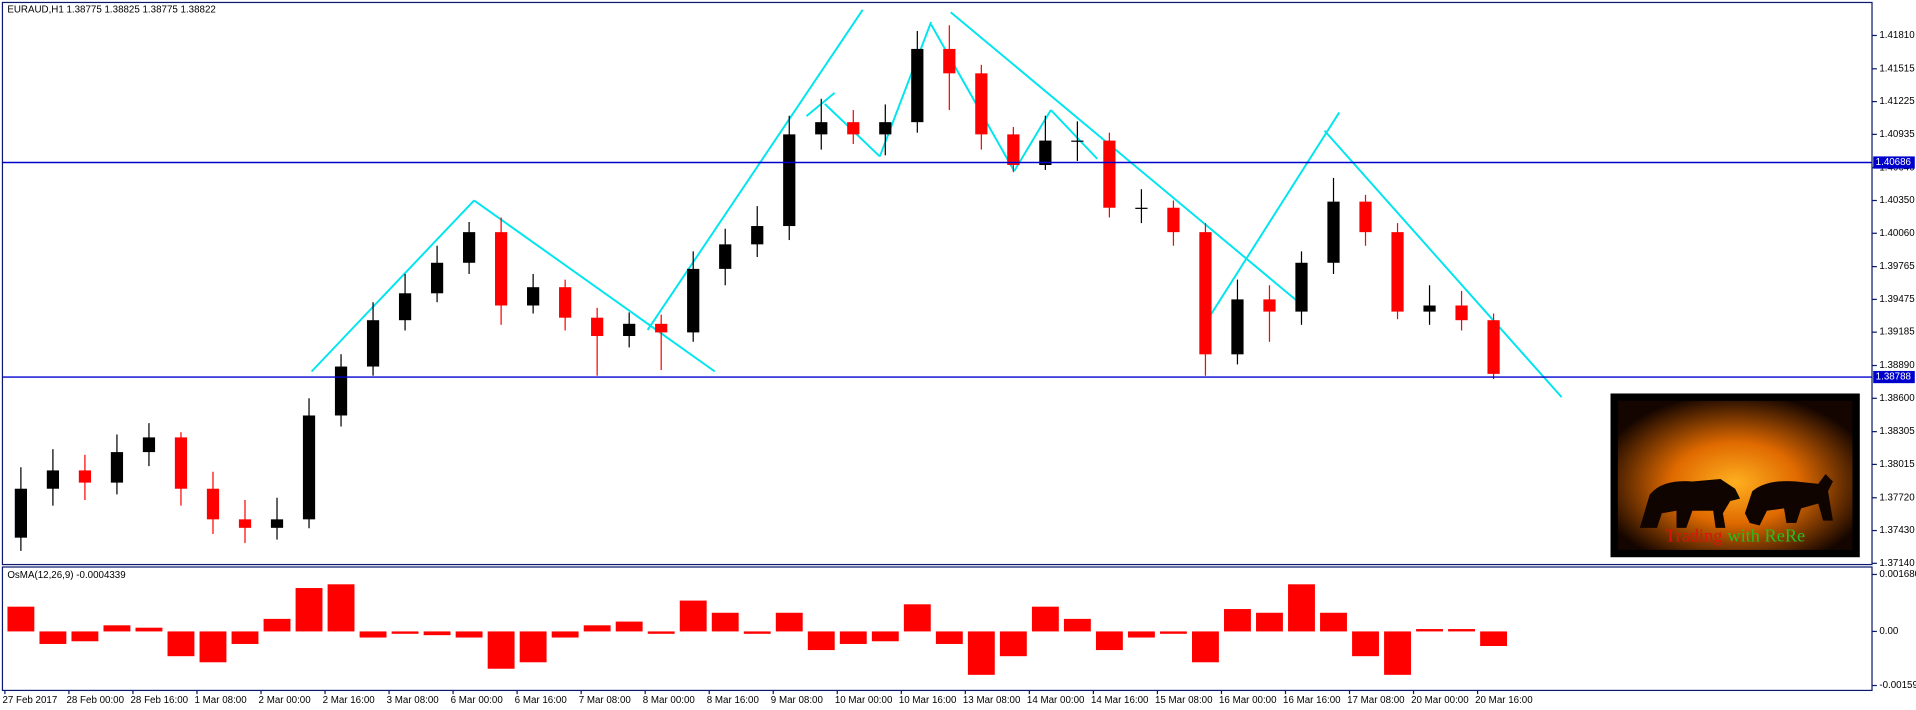 The height and width of the screenshot is (710, 1916). Describe the element at coordinates (605, 700) in the screenshot. I see `x-tick-label: 7 Mar 08:00` at that location.